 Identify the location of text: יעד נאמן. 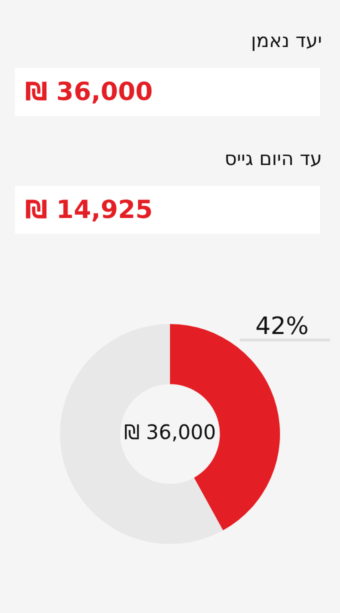
(286, 41).